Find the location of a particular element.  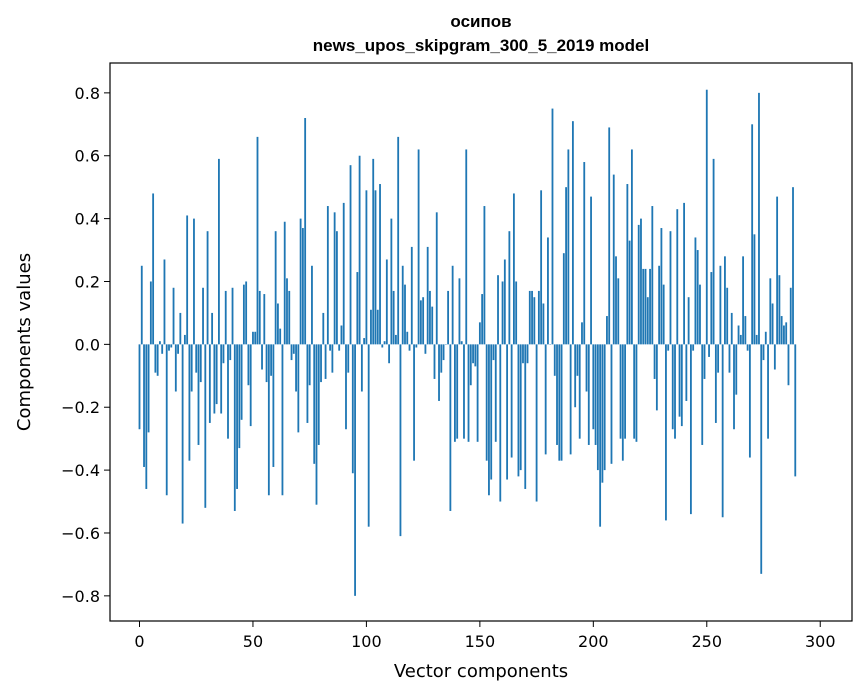

y-tick-label: 0.2 is located at coordinates (87, 281).